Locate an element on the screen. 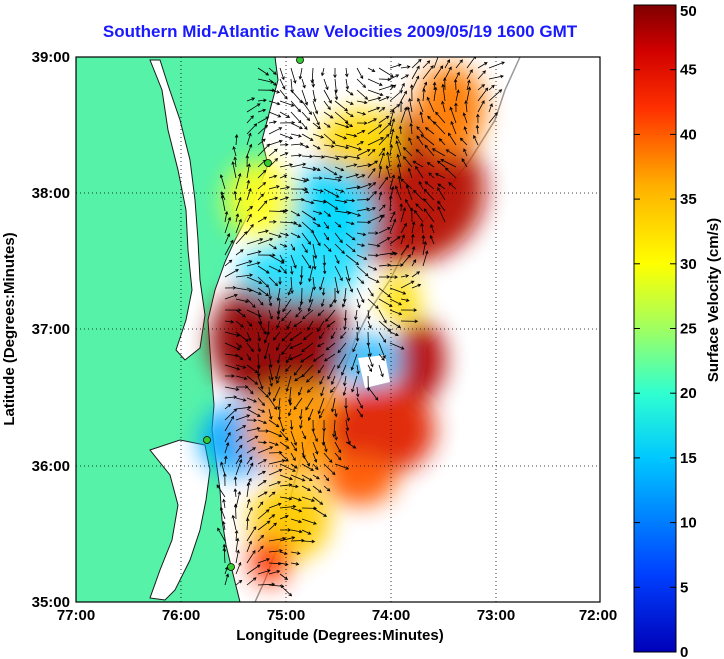 This screenshot has height=659, width=724. y-tick-label: 38:00 is located at coordinates (51, 193).